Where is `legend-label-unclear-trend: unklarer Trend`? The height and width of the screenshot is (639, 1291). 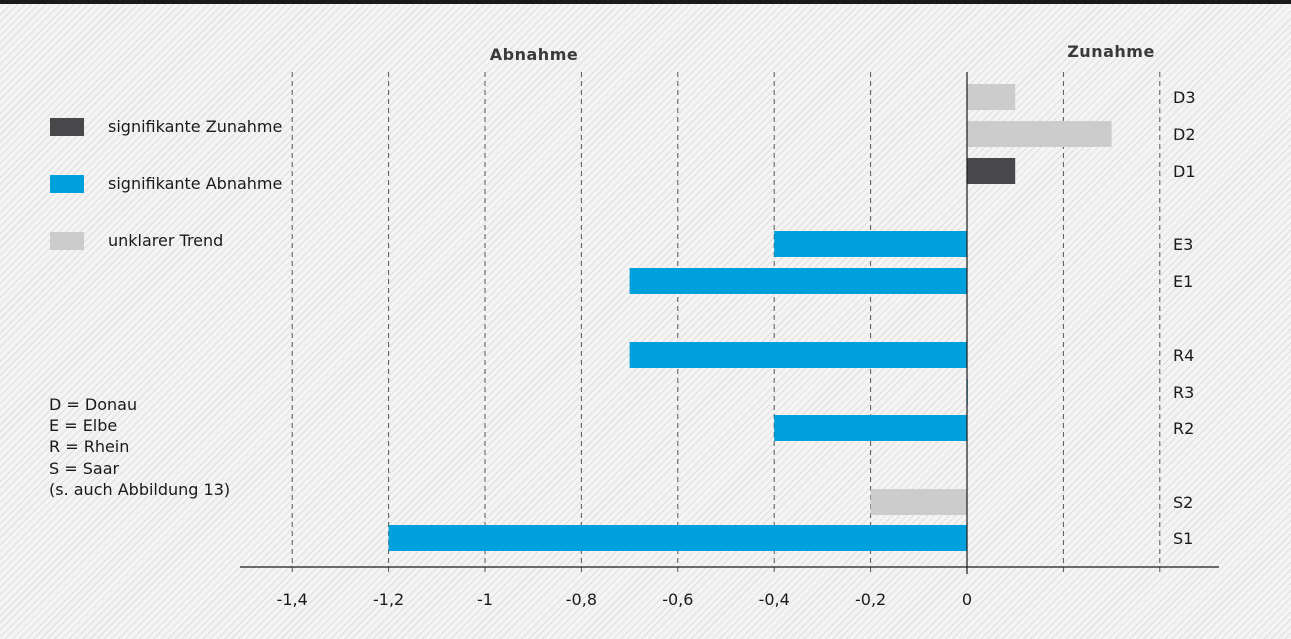
legend-label-unclear-trend: unklarer Trend is located at coordinates (166, 240).